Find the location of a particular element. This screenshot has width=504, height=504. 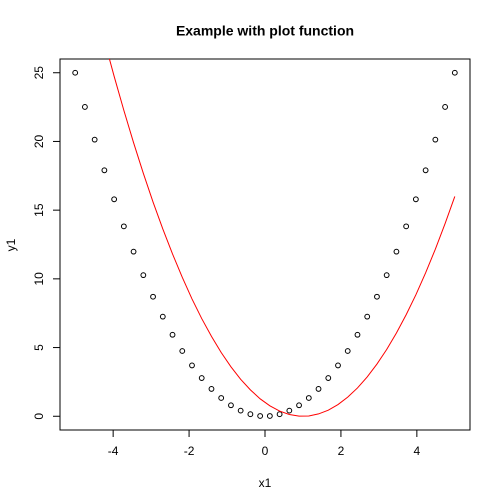

y-tick-label: 10 is located at coordinates (39, 279).